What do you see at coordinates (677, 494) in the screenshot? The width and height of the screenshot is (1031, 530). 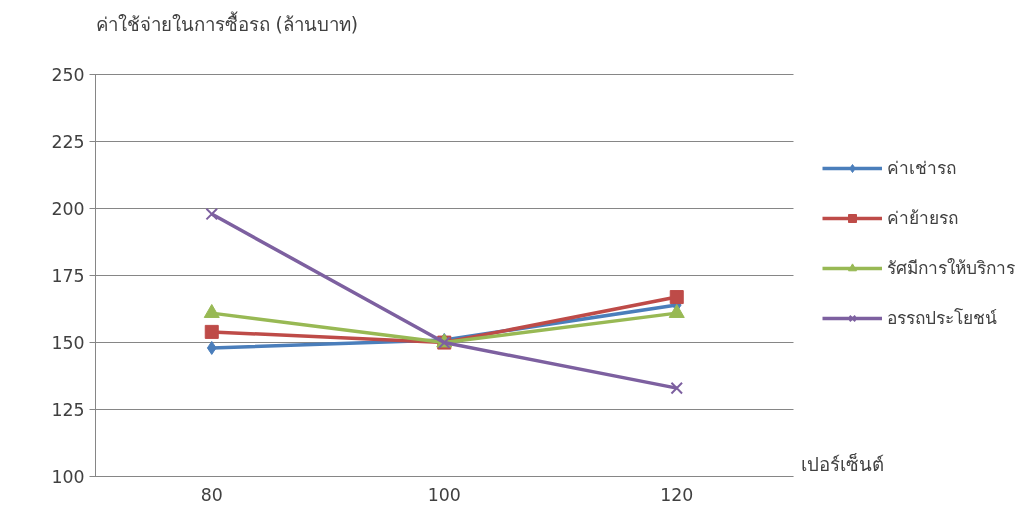 I see `x-tick-label: 120` at bounding box center [677, 494].